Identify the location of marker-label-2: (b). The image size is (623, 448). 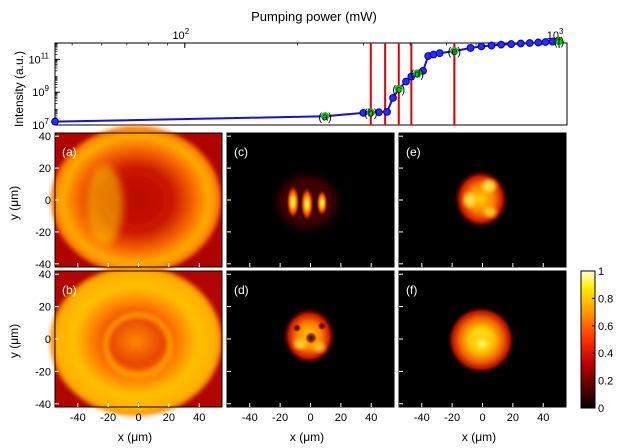
(370, 113).